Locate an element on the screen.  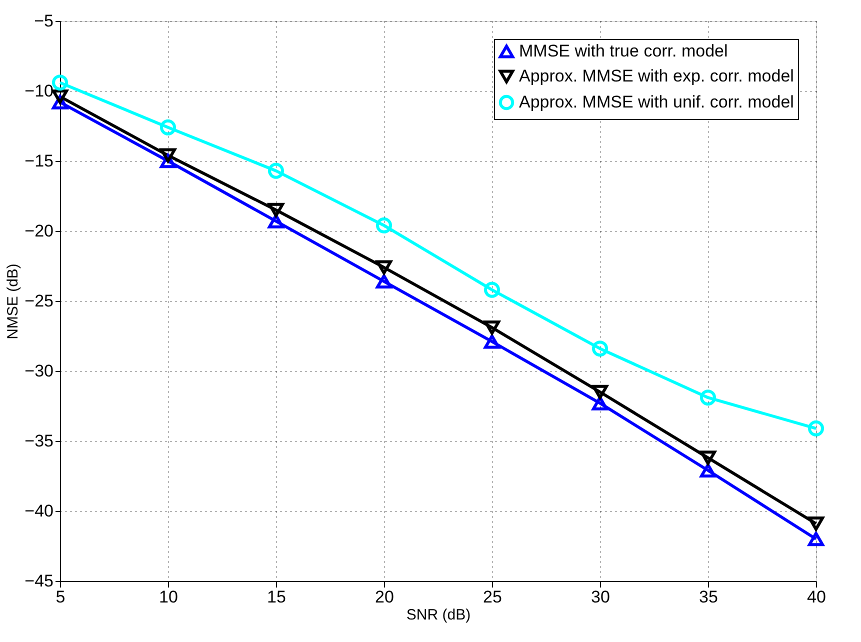
x-tick-label: 40 is located at coordinates (816, 597).